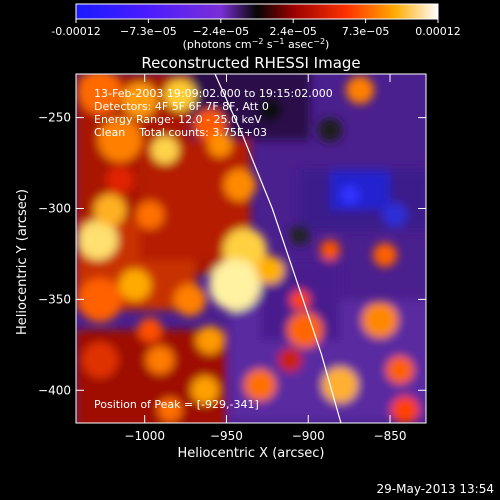  I want to click on x-tick-label: −950, so click(226, 436).